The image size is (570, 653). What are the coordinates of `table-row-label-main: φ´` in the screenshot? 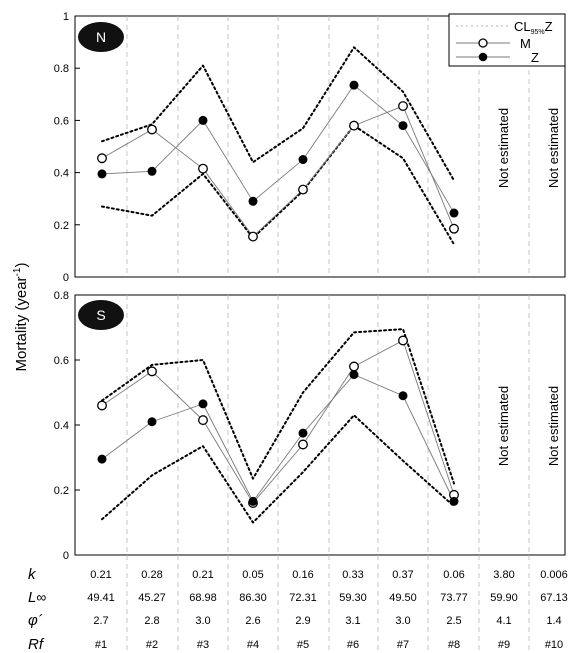 It's located at (35, 620).